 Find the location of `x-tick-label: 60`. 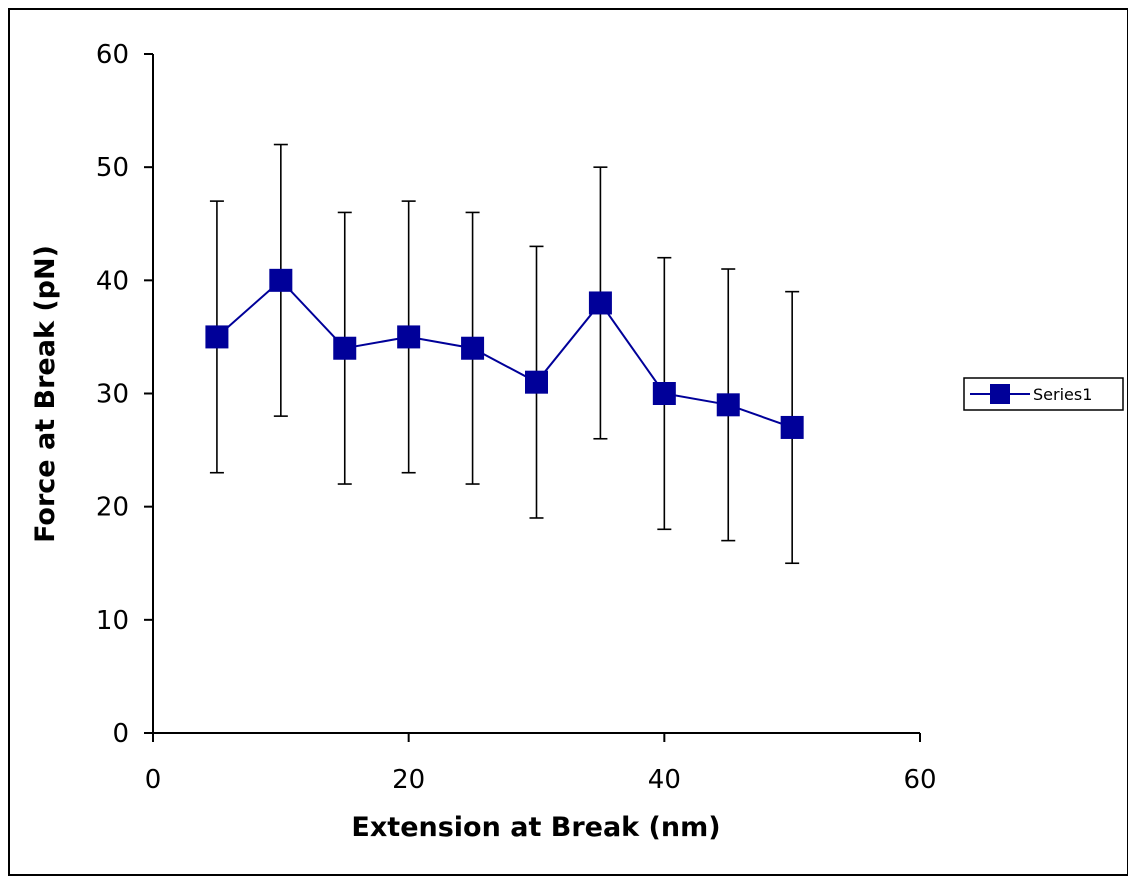

x-tick-label: 60 is located at coordinates (919, 780).